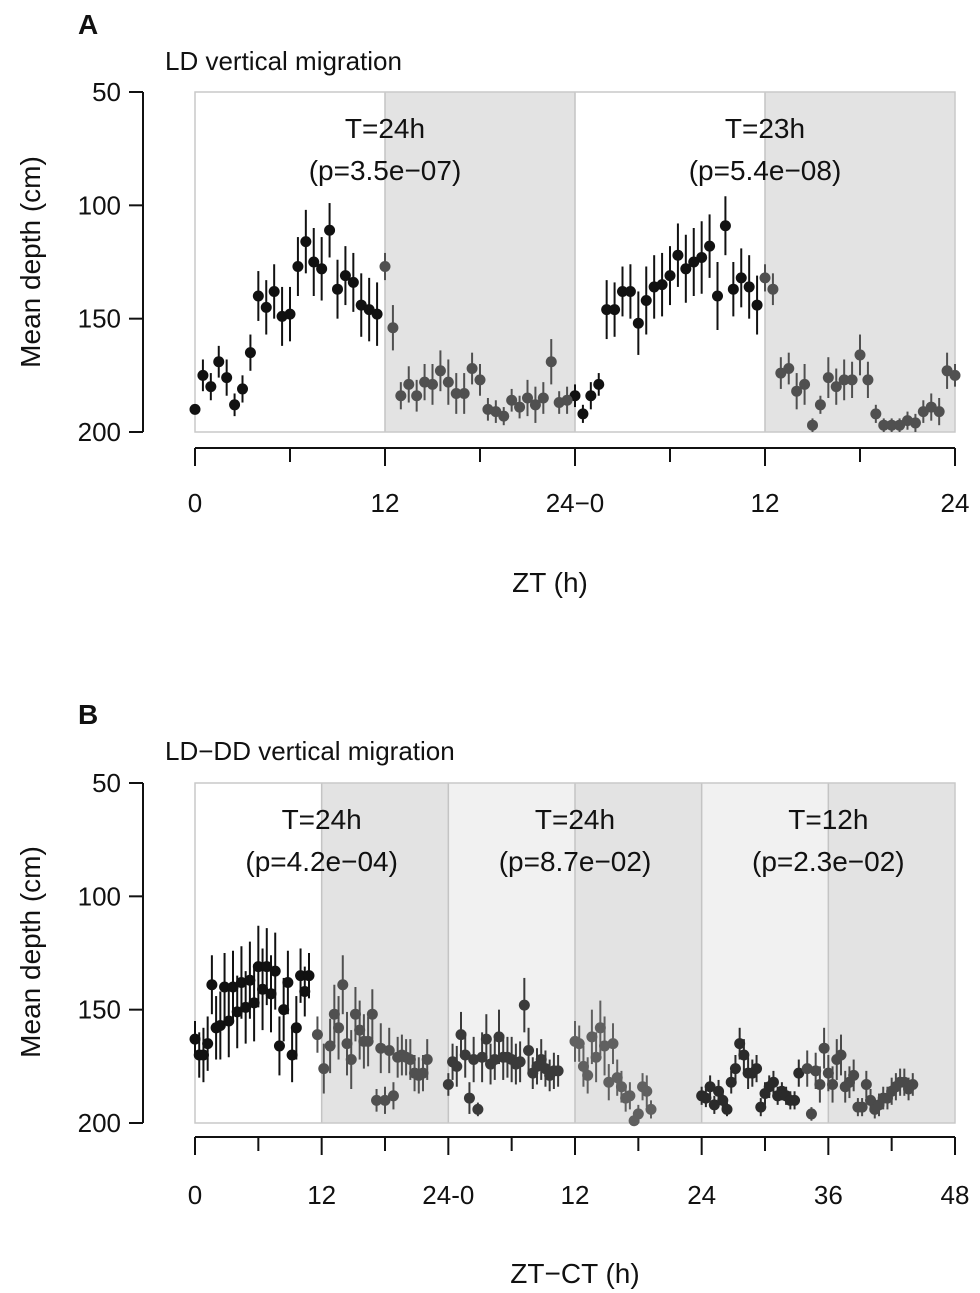 This screenshot has width=980, height=1293. I want to click on x-tick-label: 48, so click(955, 1195).